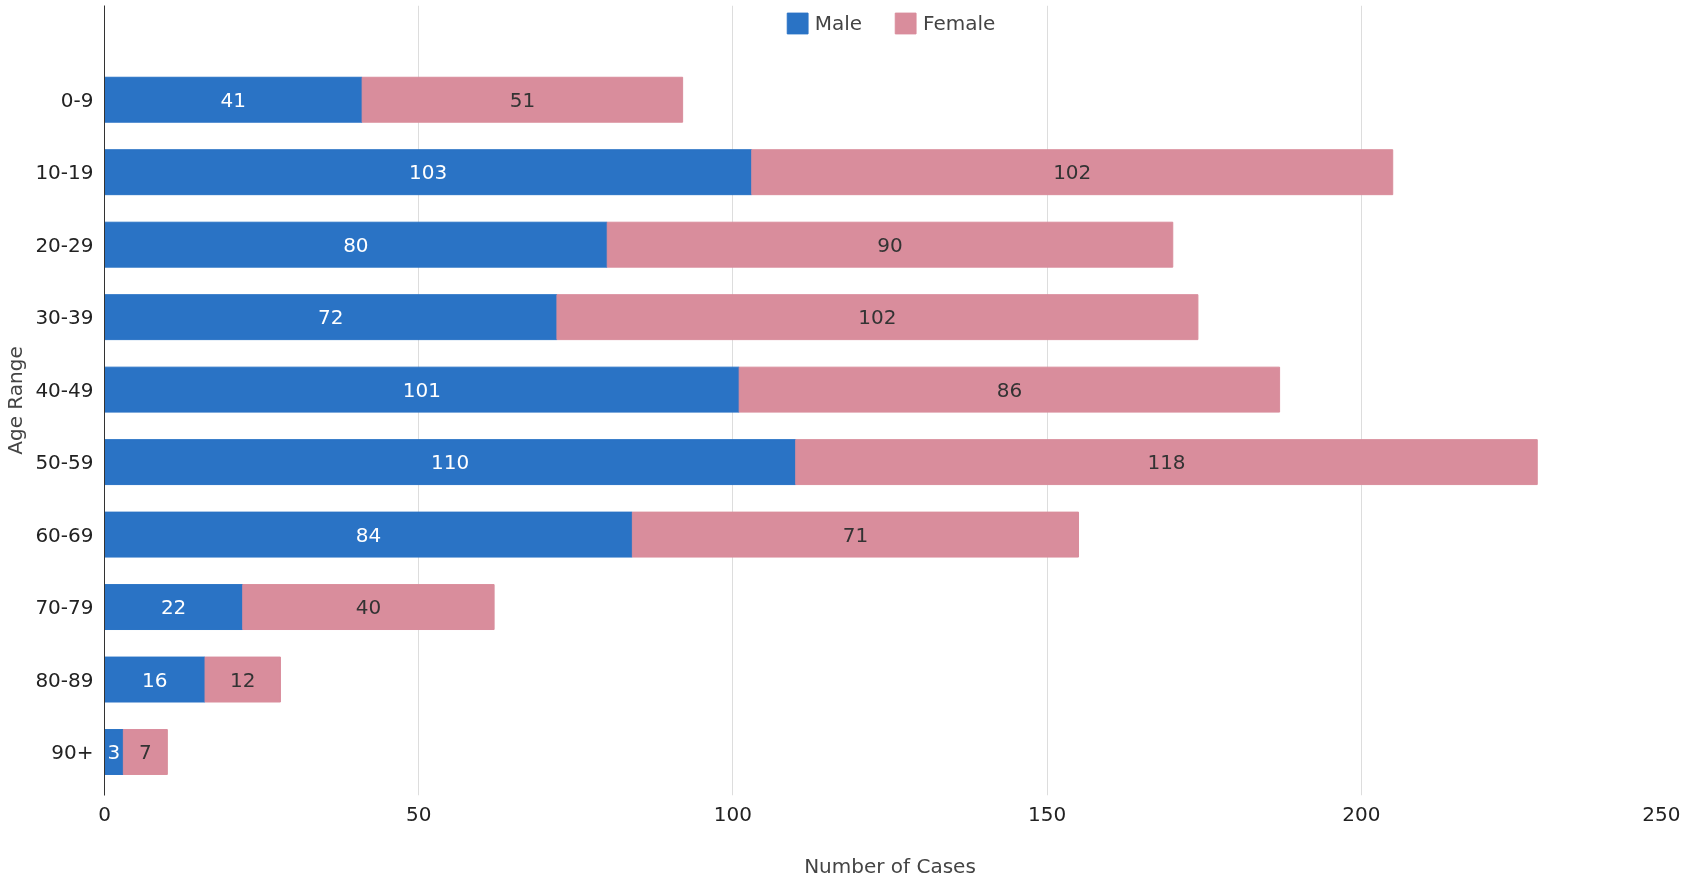 Image resolution: width=1690 pixels, height=892 pixels. I want to click on data-label: 80, so click(356, 244).